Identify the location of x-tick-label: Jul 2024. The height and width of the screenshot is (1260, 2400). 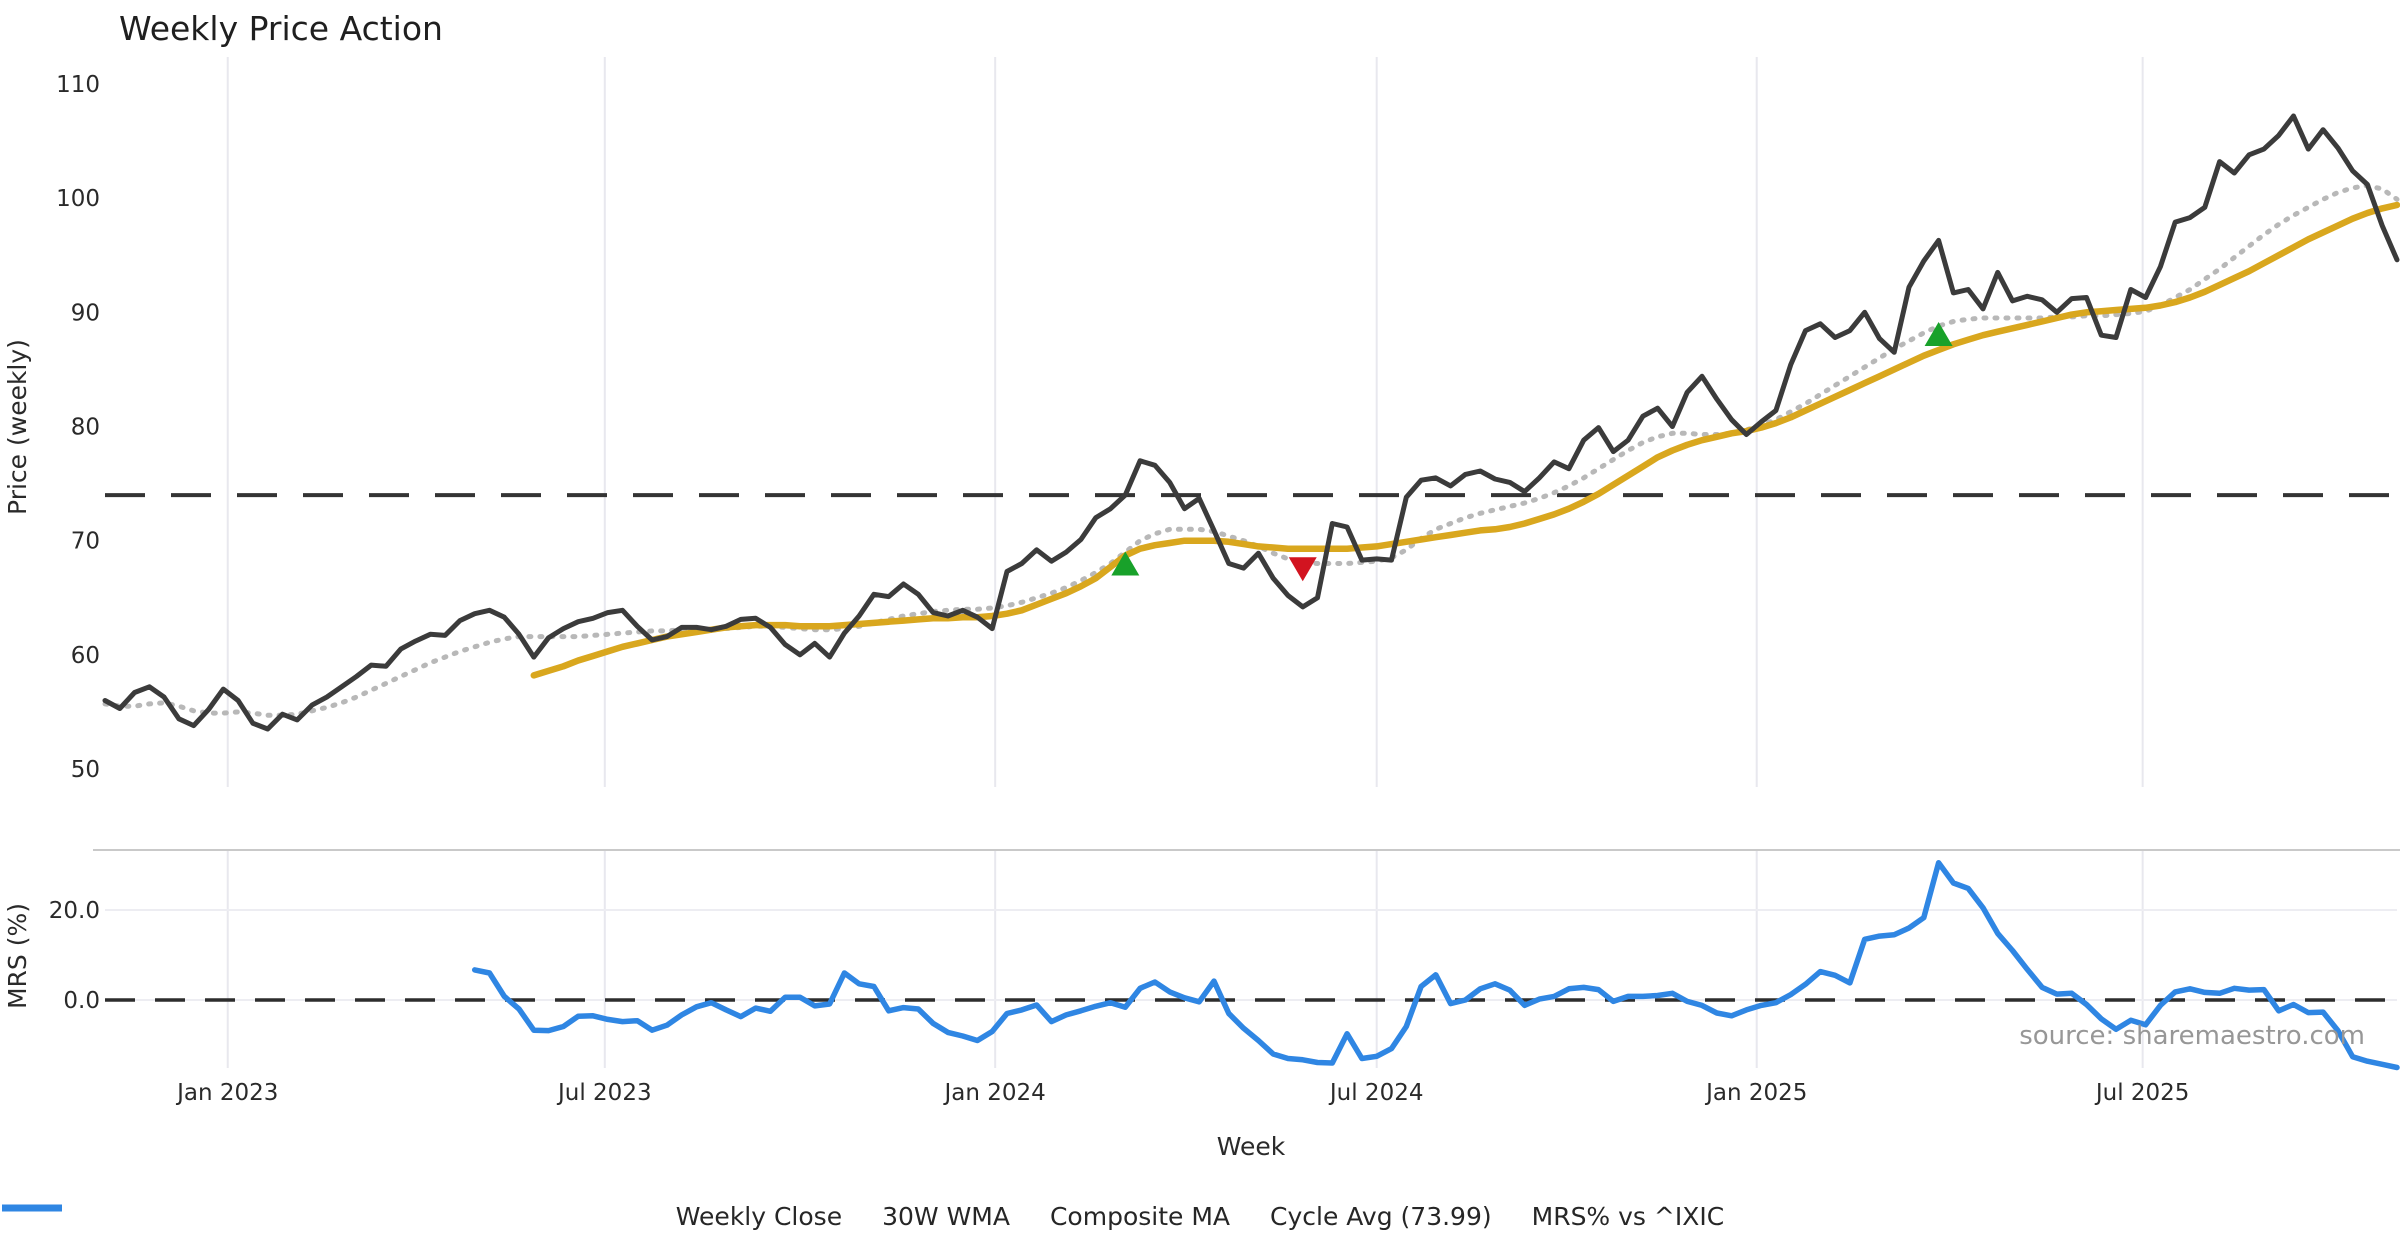
(1376, 1093).